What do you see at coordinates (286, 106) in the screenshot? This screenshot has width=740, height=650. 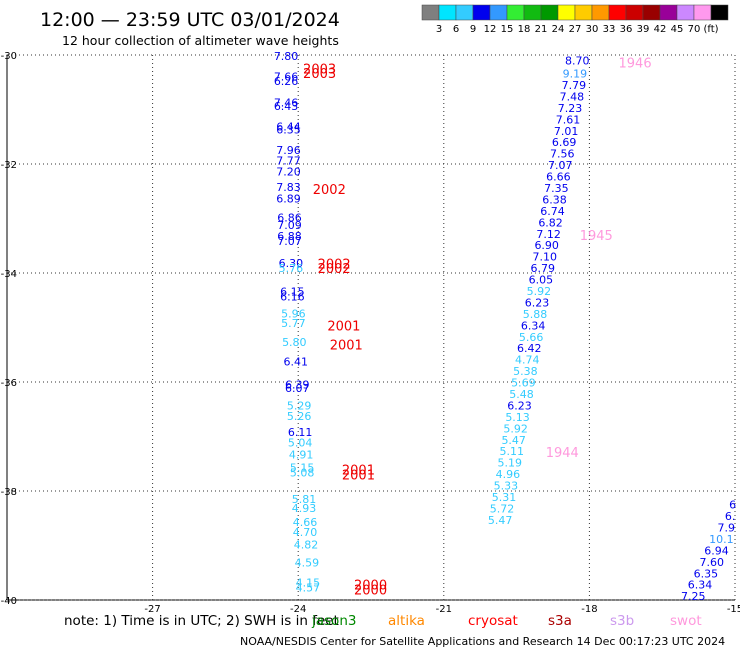 I see `wave-height-point: 6.43` at bounding box center [286, 106].